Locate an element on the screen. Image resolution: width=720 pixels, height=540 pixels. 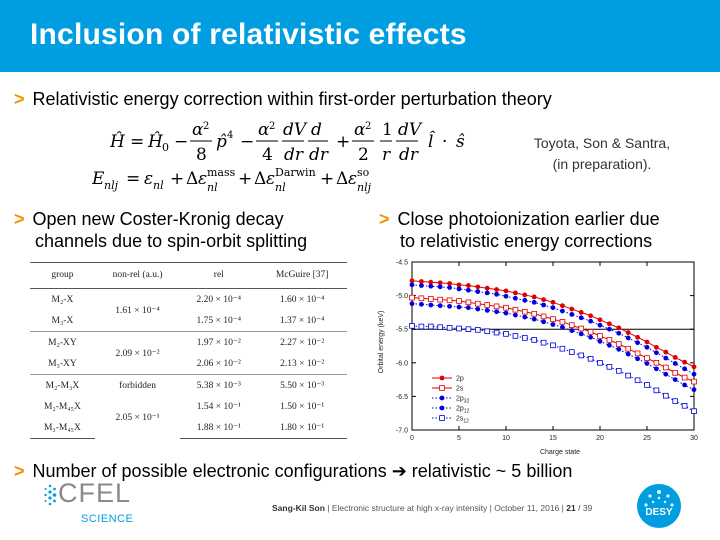
x-tick-label: 30 is located at coordinates (694, 438).